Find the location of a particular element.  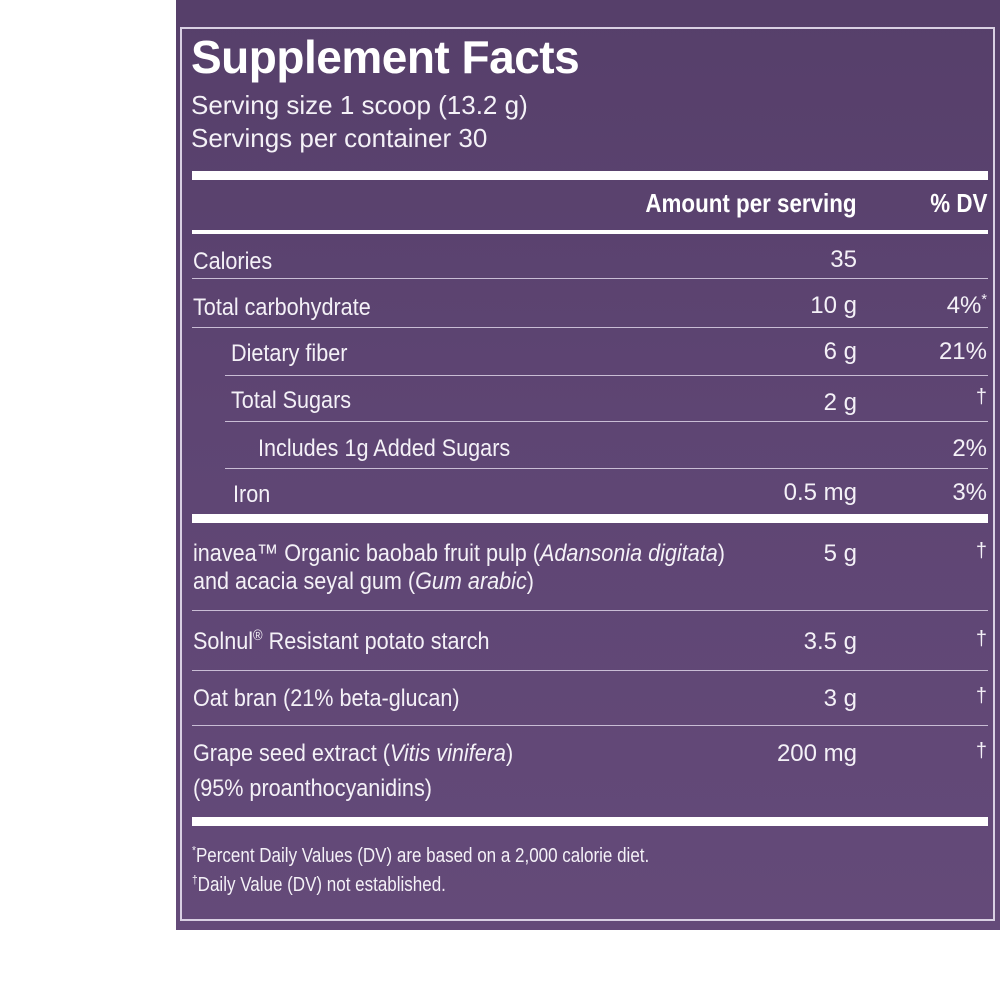

dv-header: % DV is located at coordinates (958, 203).